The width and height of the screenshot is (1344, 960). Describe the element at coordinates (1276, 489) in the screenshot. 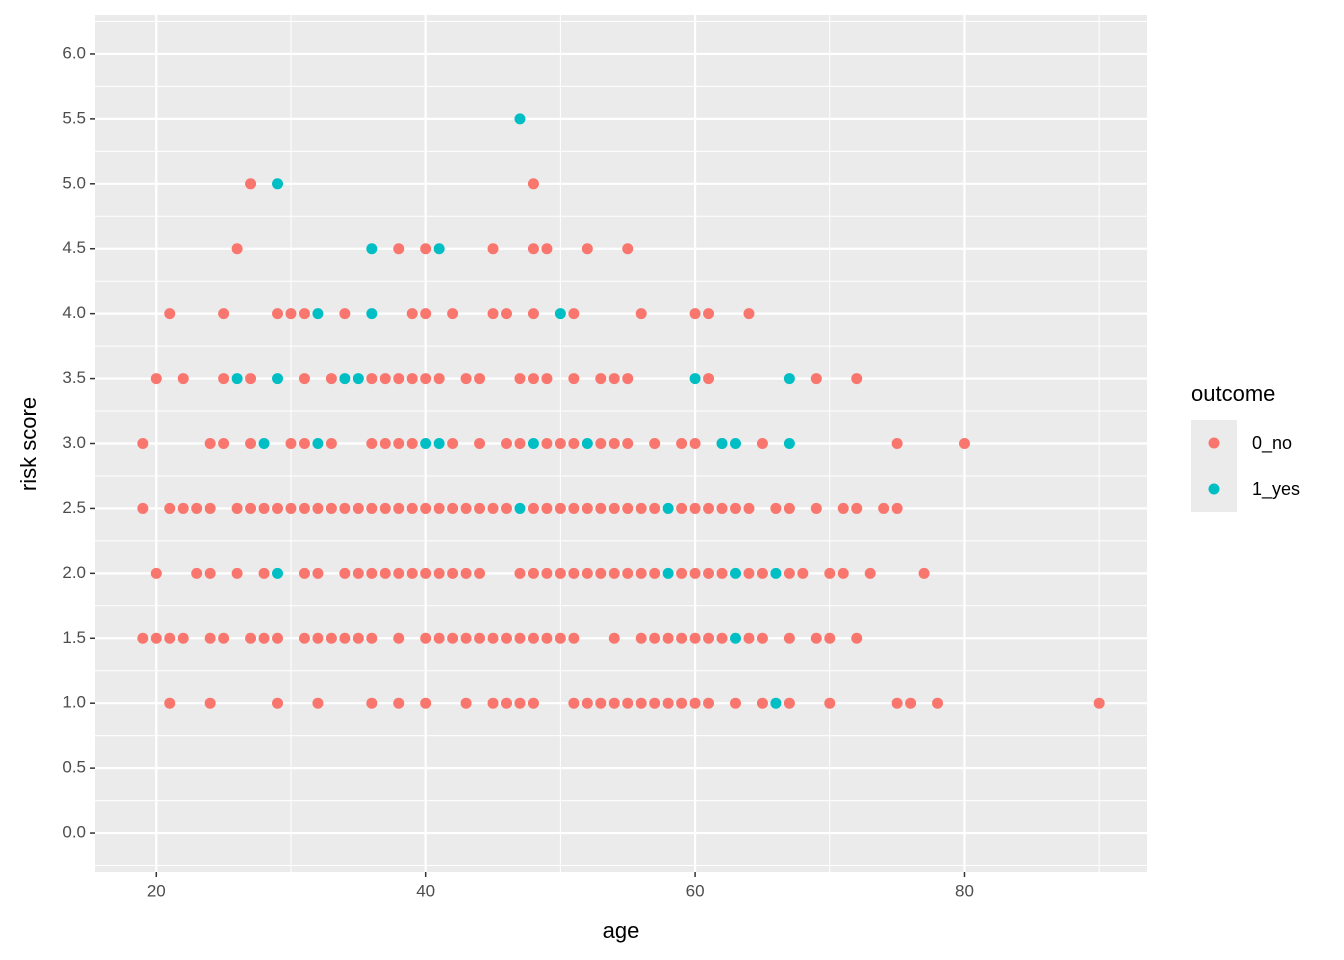

I see `legend-label: 1_yes` at that location.